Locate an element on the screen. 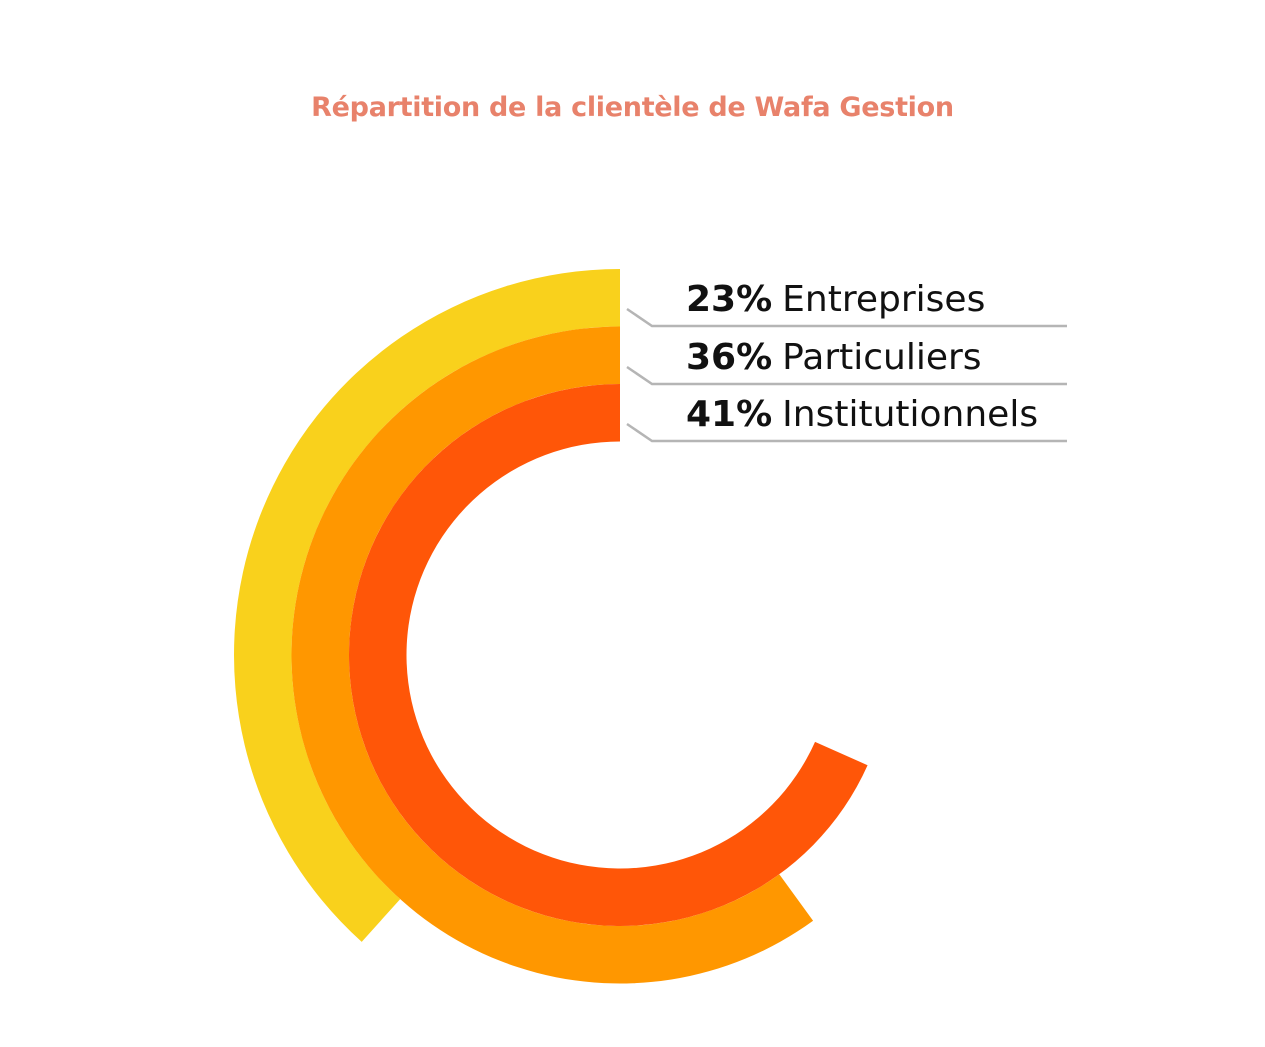  legend-label: Particuliers is located at coordinates (881, 357).